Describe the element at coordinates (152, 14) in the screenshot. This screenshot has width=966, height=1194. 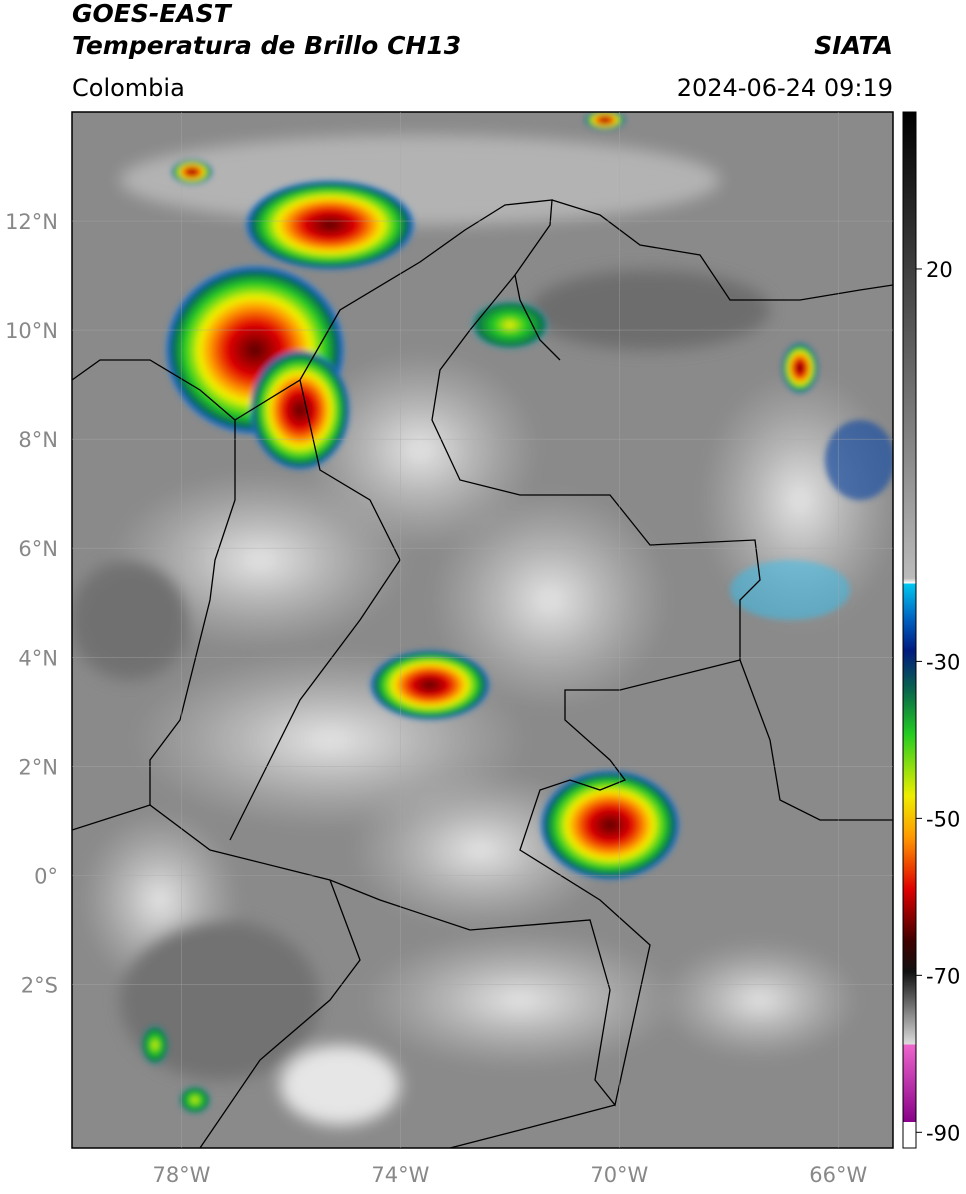
I see `title: GOES-EAST` at that location.